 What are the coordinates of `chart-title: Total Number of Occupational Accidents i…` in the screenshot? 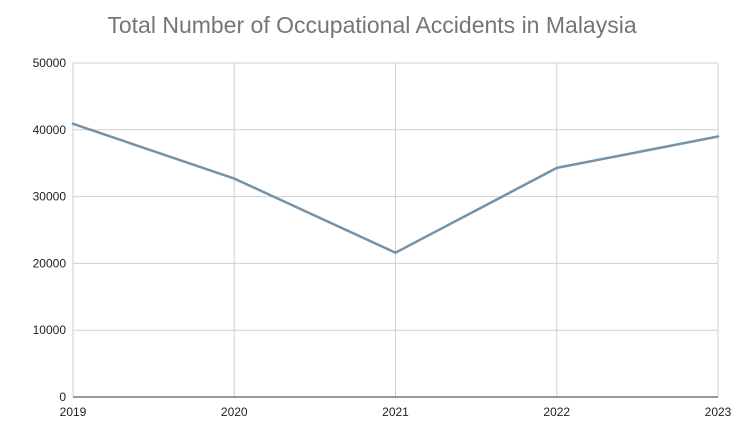 It's located at (371, 25).